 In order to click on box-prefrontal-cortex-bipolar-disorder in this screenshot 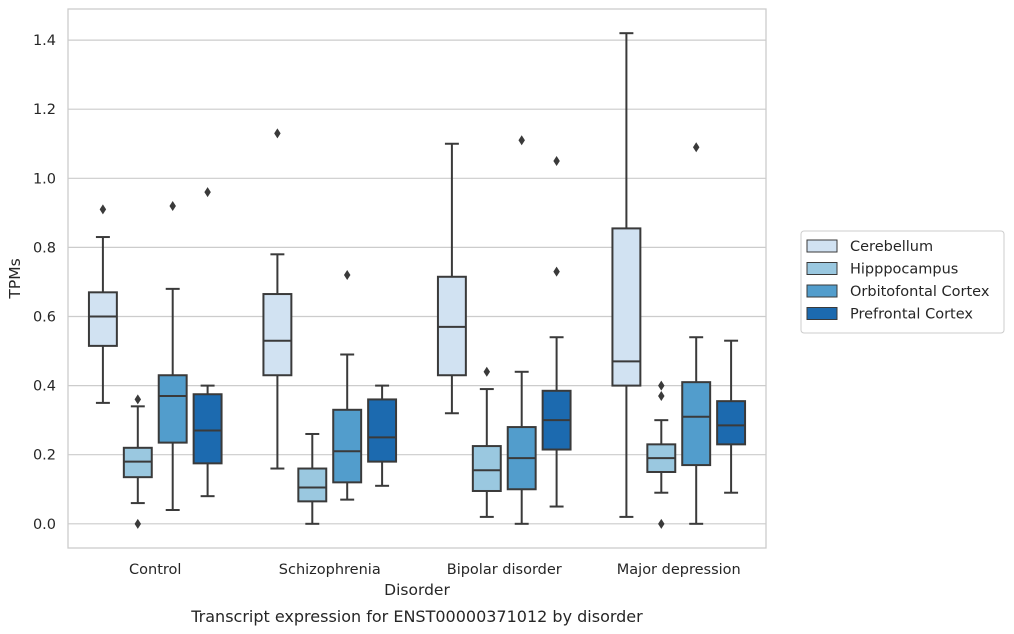, I will do `click(556, 332)`.